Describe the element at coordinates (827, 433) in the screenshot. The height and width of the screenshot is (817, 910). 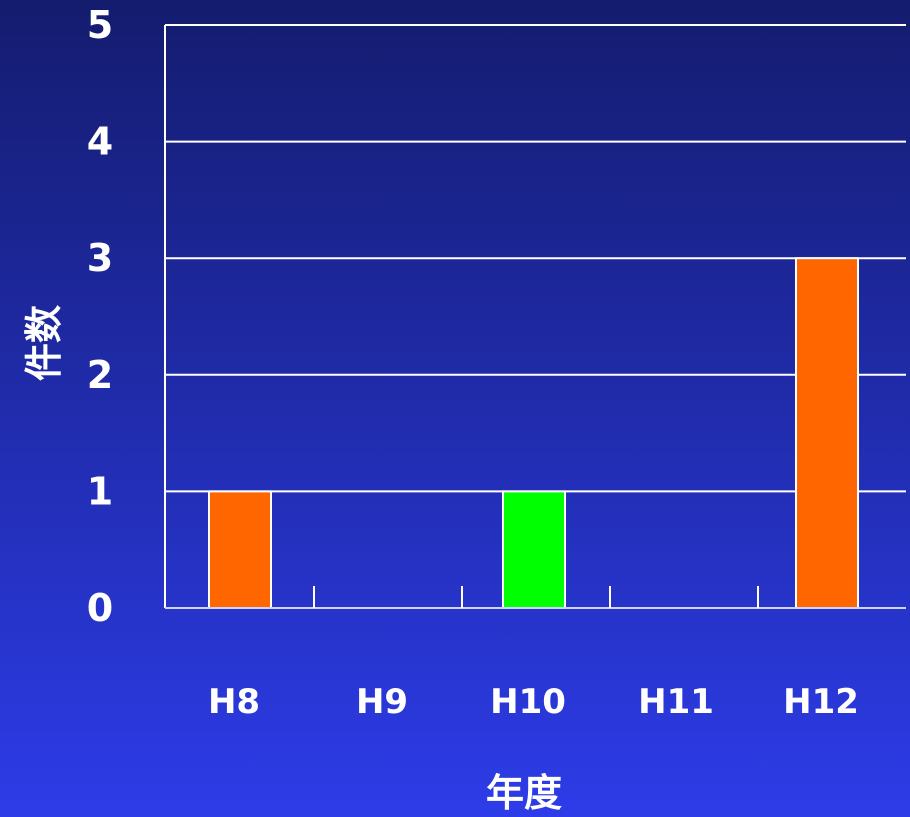
I see `bar-H12` at that location.